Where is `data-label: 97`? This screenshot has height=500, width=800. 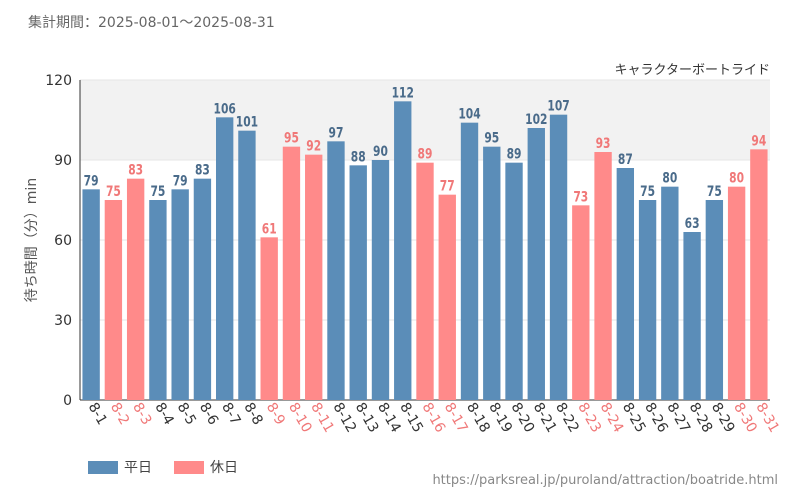 data-label: 97 is located at coordinates (336, 133).